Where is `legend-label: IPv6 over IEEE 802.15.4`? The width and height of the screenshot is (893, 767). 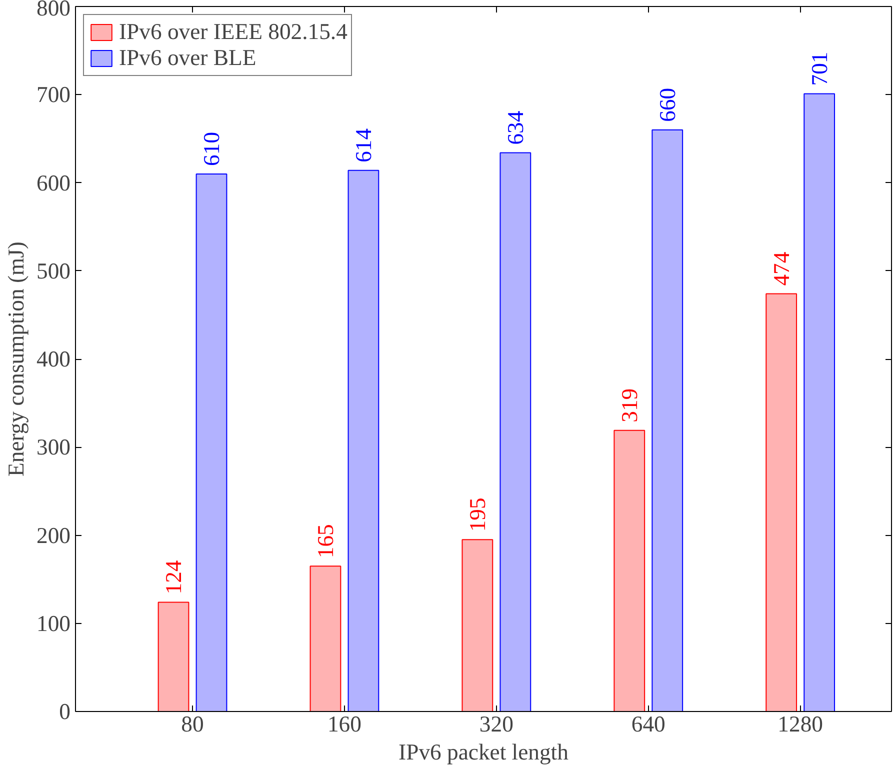 legend-label: IPv6 over IEEE 802.15.4 is located at coordinates (233, 32).